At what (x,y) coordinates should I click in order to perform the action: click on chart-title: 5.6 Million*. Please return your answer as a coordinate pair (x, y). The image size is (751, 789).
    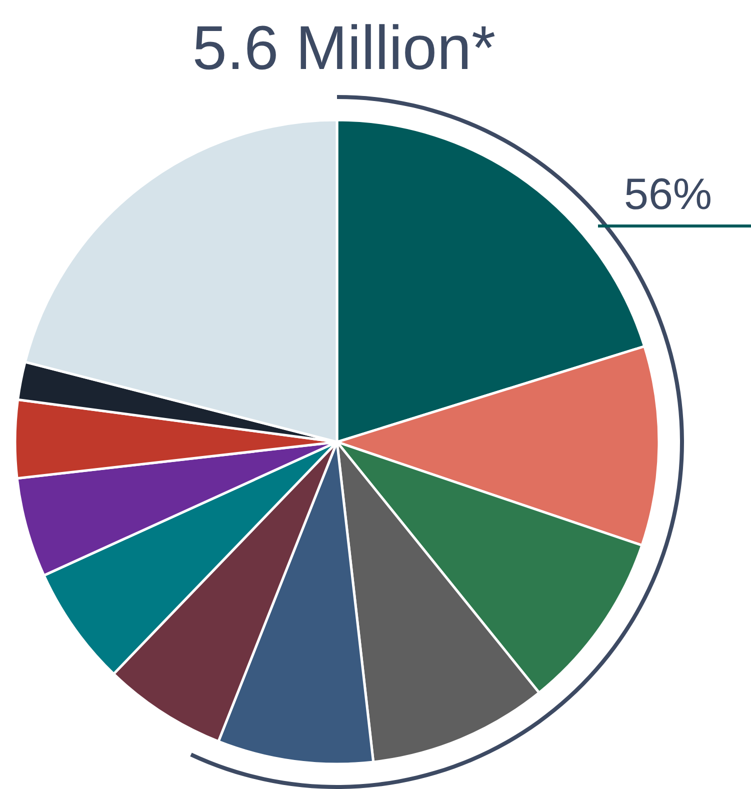
    Looking at the image, I should click on (344, 48).